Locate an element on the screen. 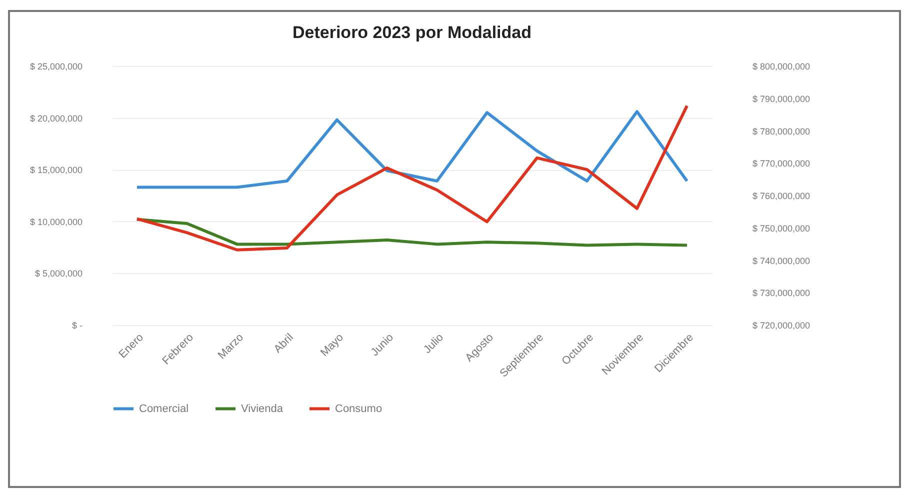 Image resolution: width=911 pixels, height=501 pixels. y2-tick-label: $ 790,000,000 is located at coordinates (781, 99).